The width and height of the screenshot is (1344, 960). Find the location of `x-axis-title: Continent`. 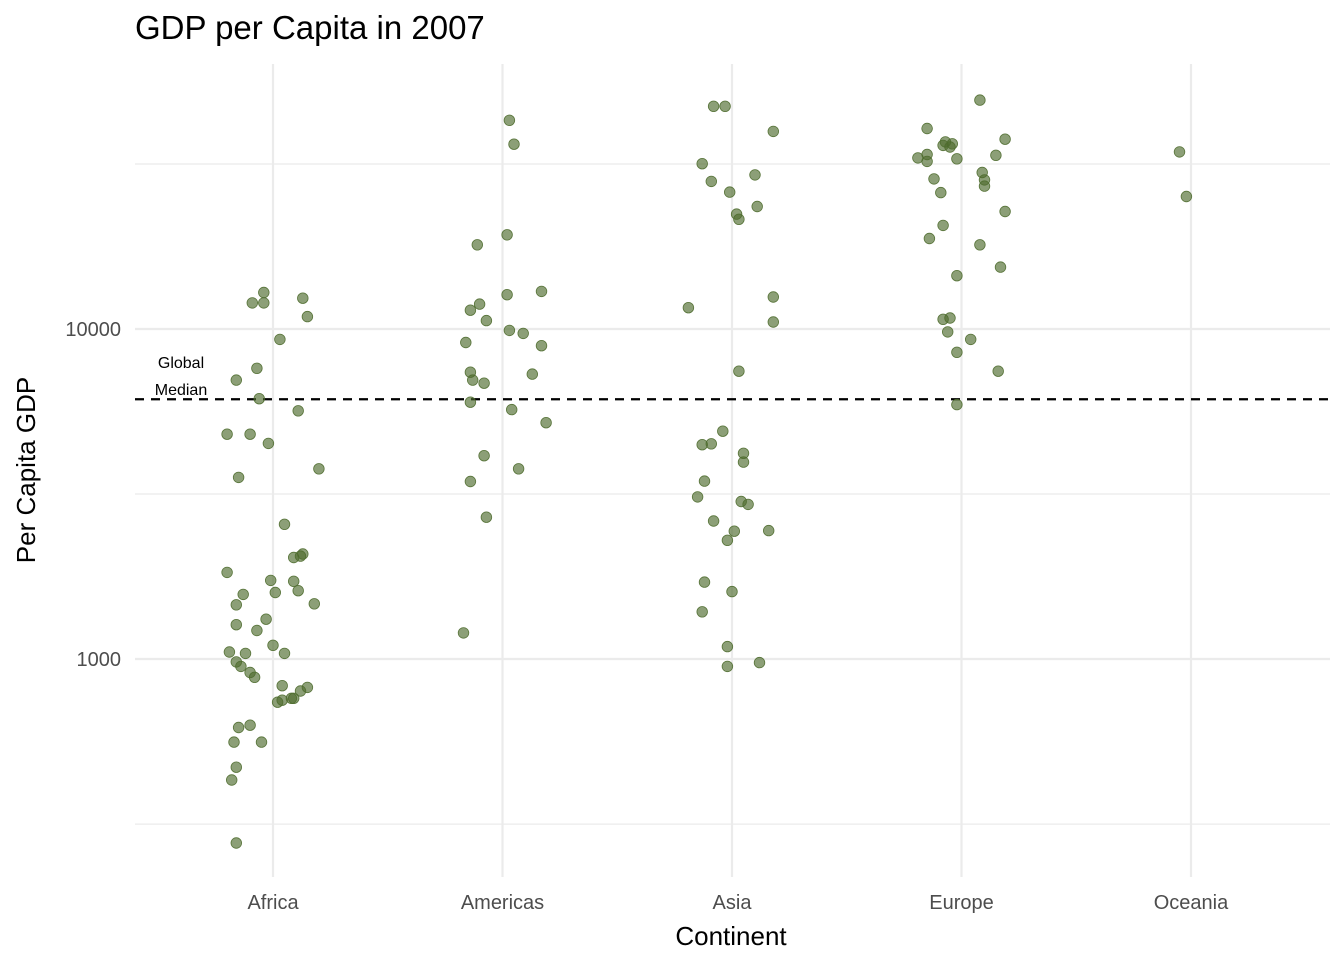

x-axis-title: Continent is located at coordinates (731, 936).